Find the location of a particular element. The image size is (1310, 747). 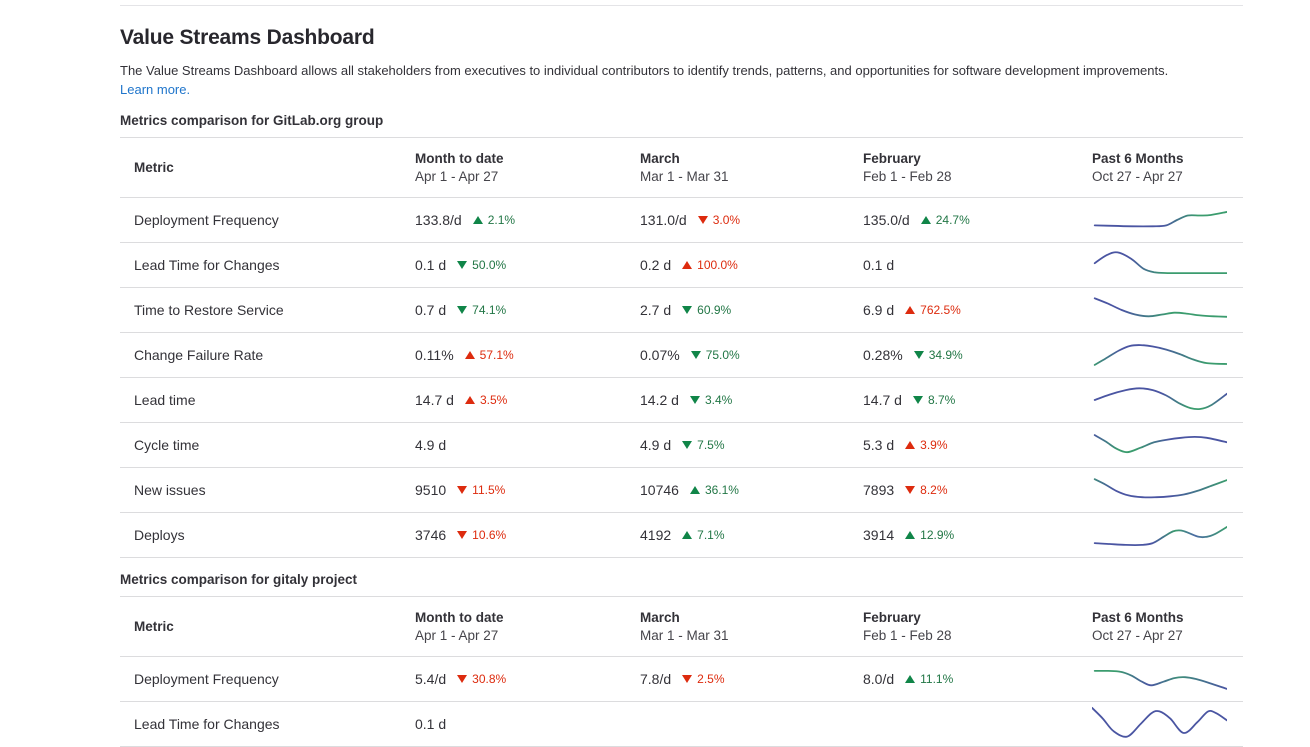

learn-more-link: Learn more. is located at coordinates (155, 89).